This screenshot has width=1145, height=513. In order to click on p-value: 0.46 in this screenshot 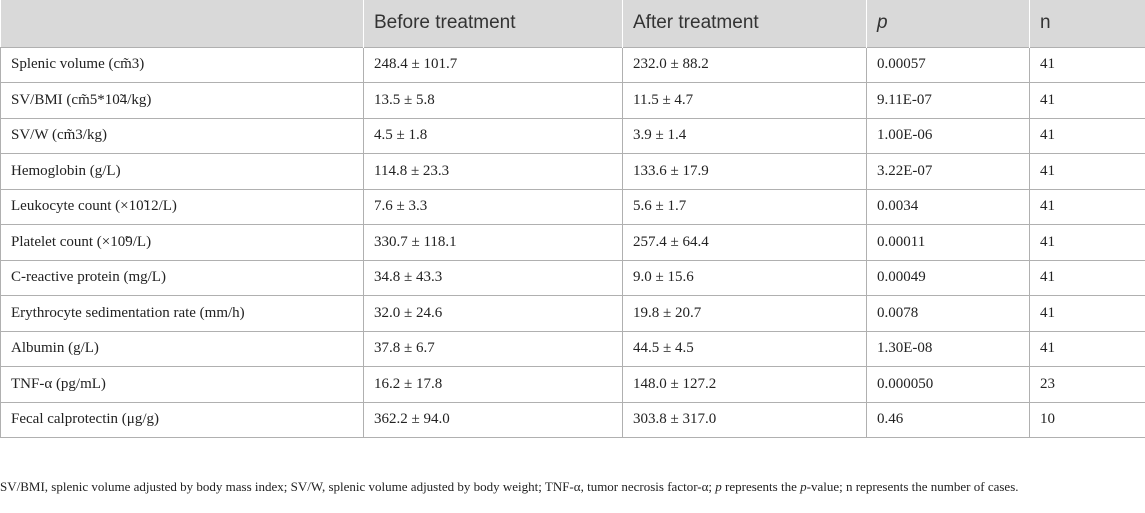, I will do `click(948, 419)`.